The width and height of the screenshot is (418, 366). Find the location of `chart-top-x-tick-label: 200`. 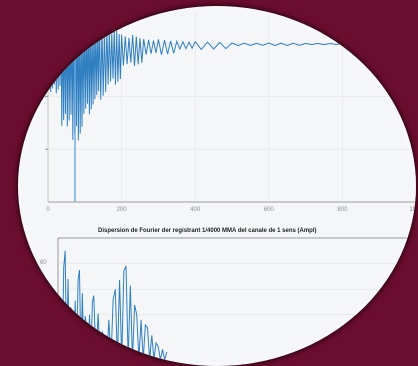

chart-top-x-tick-label: 200 is located at coordinates (122, 210).